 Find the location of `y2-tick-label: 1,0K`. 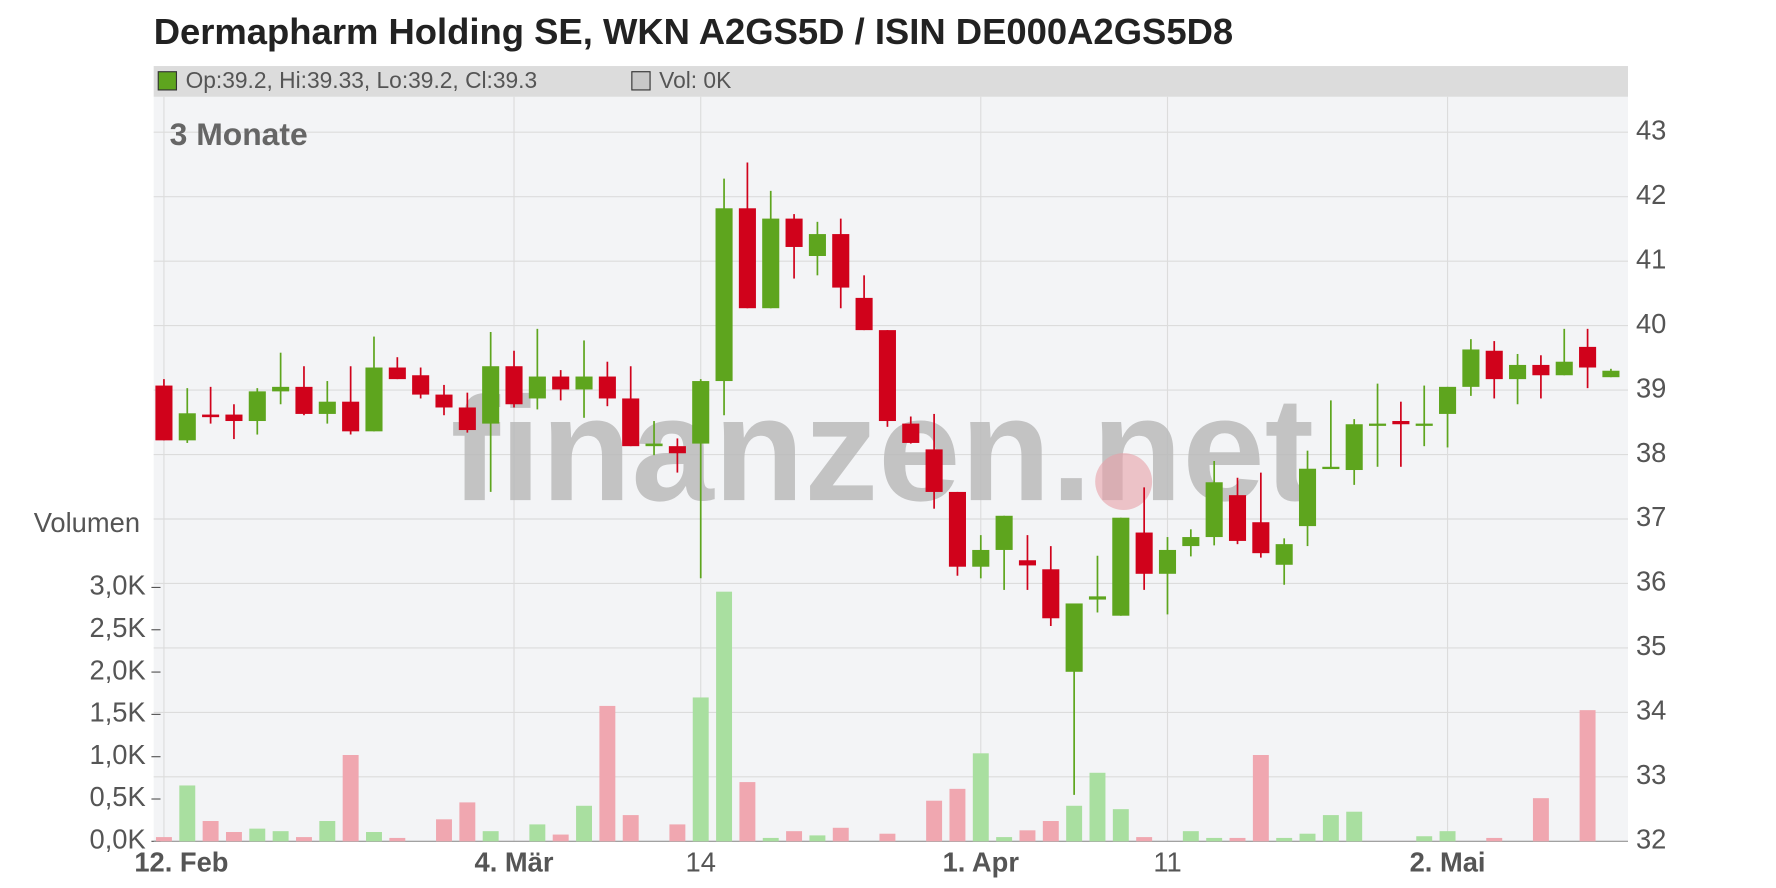

y2-tick-label: 1,0K is located at coordinates (118, 754).